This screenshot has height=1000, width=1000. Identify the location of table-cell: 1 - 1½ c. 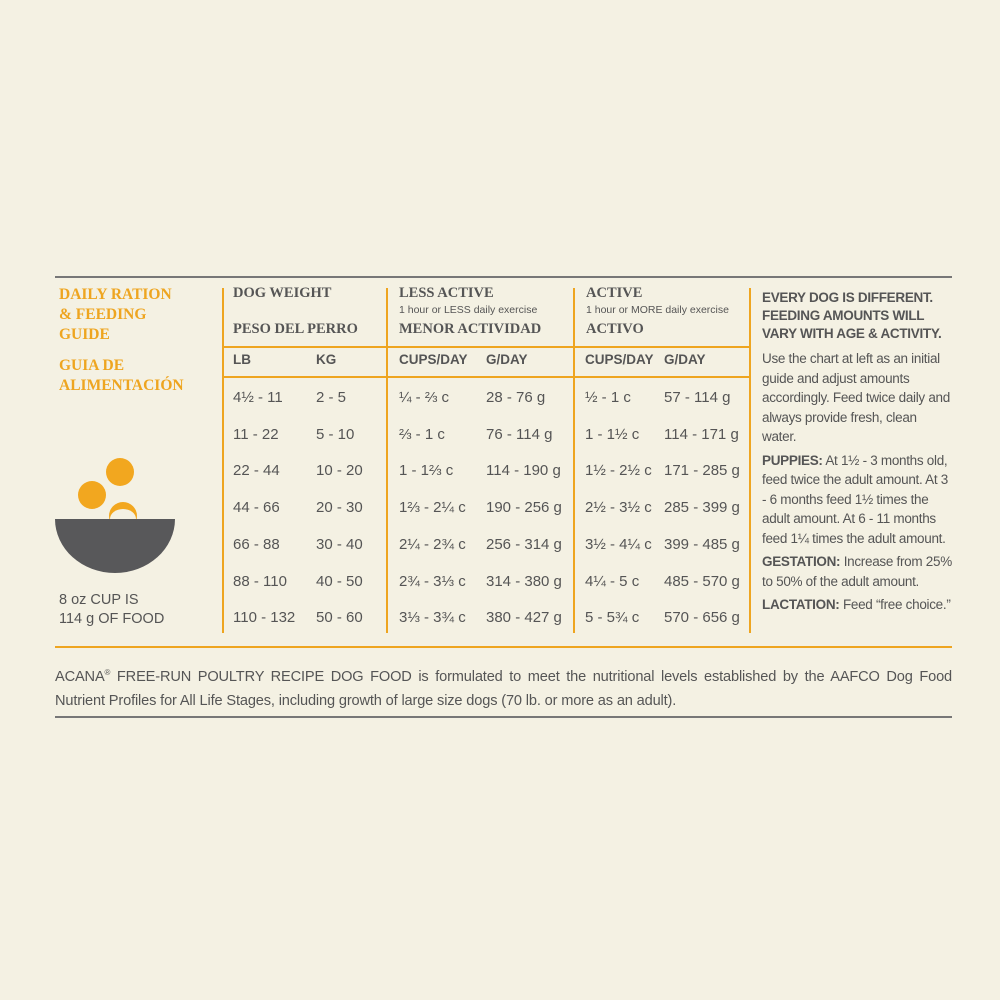
(612, 434).